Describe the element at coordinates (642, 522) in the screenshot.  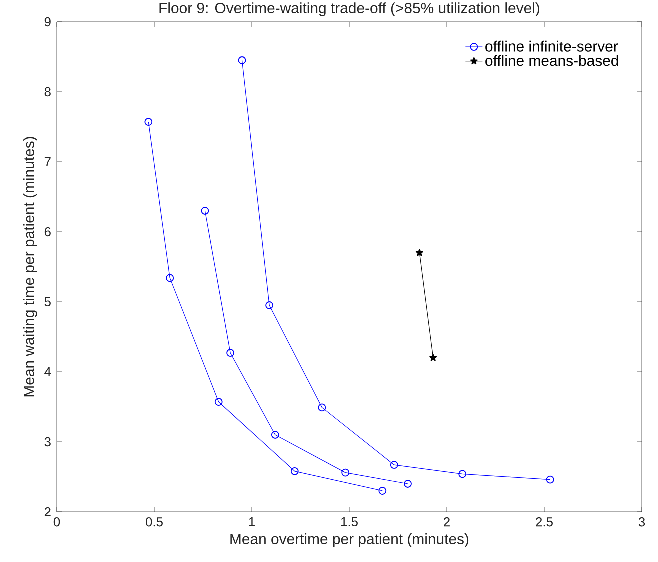
I see `x-tick-label: 3` at that location.